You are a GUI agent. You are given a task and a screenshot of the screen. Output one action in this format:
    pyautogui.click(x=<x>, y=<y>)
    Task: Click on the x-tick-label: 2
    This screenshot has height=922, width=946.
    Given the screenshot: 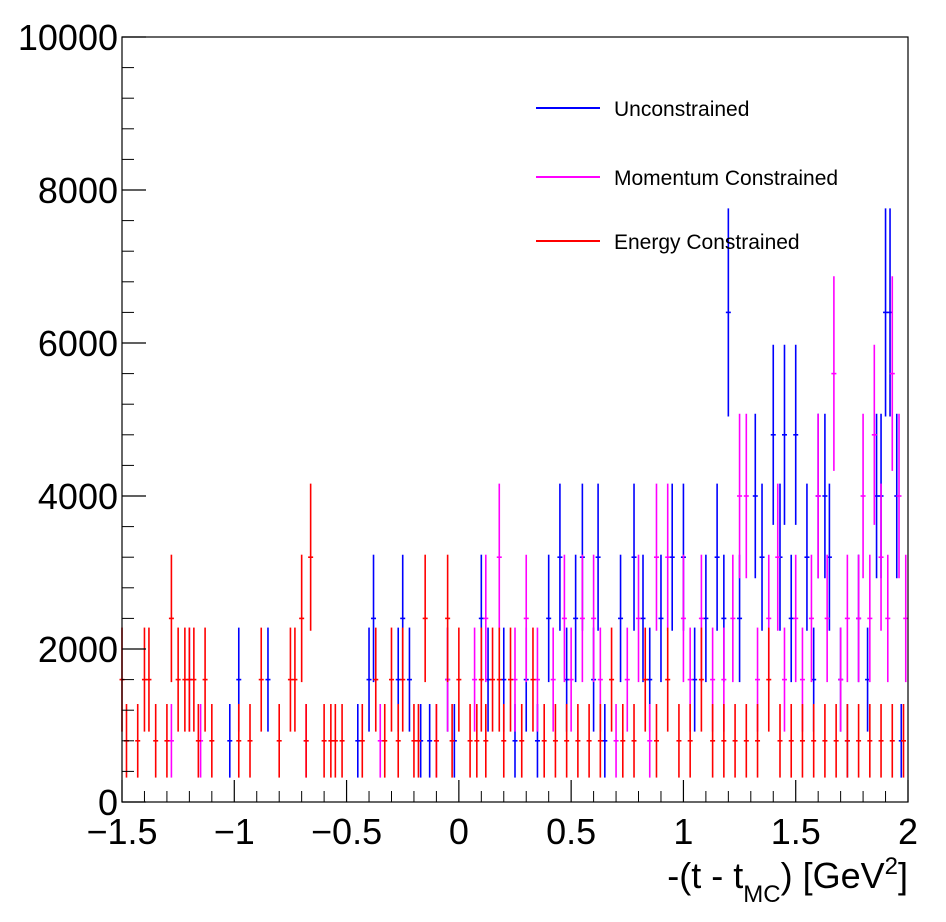 What is the action you would take?
    pyautogui.click(x=908, y=831)
    